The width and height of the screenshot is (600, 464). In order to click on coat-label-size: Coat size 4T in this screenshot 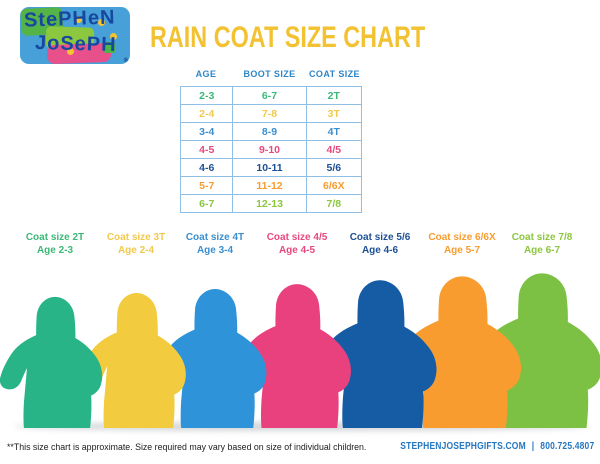, I will do `click(215, 237)`.